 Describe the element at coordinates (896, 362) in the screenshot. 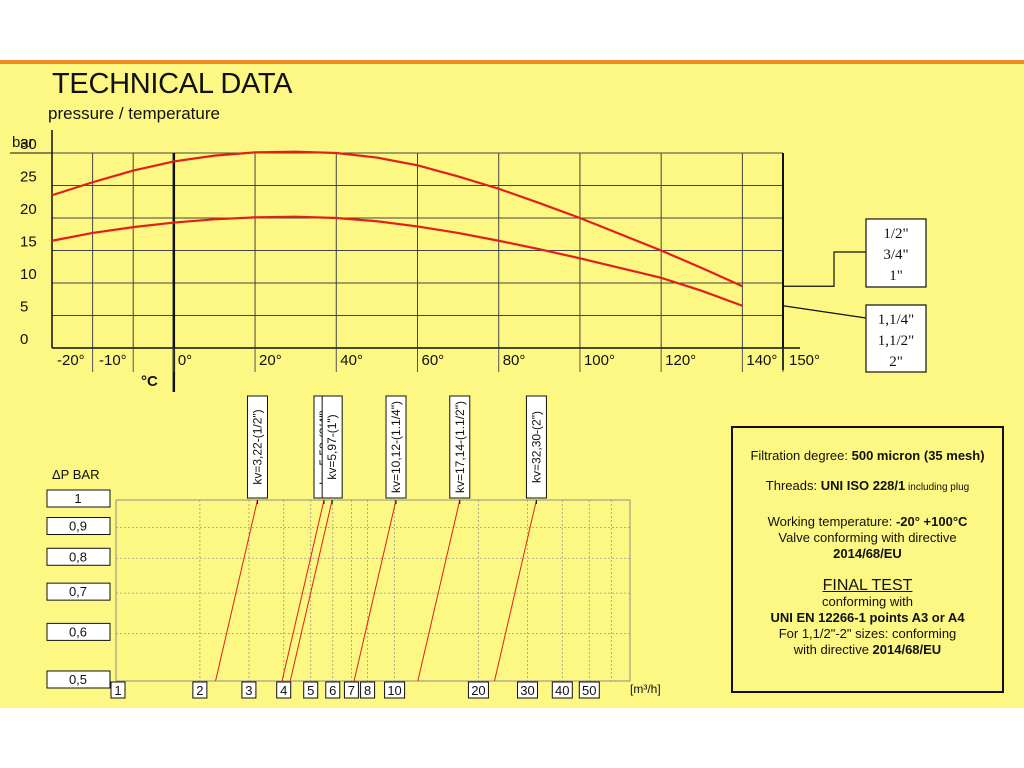

I see `legend-label: 2"` at that location.